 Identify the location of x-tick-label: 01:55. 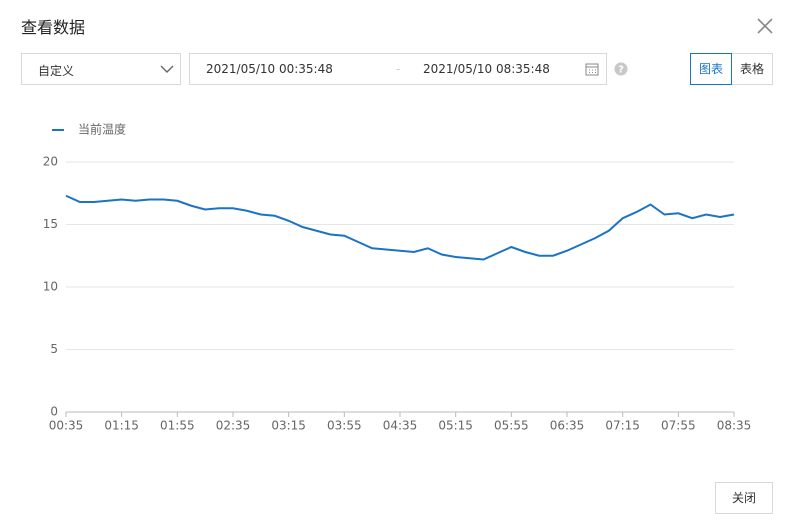
(177, 426).